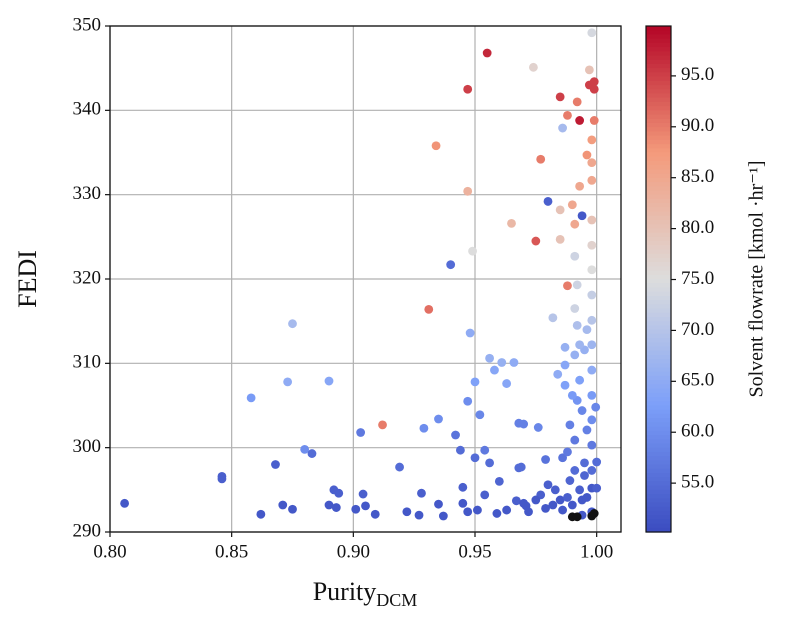 This screenshot has height=632, width=788. I want to click on colorbar-tick-label: 80.0, so click(697, 227).